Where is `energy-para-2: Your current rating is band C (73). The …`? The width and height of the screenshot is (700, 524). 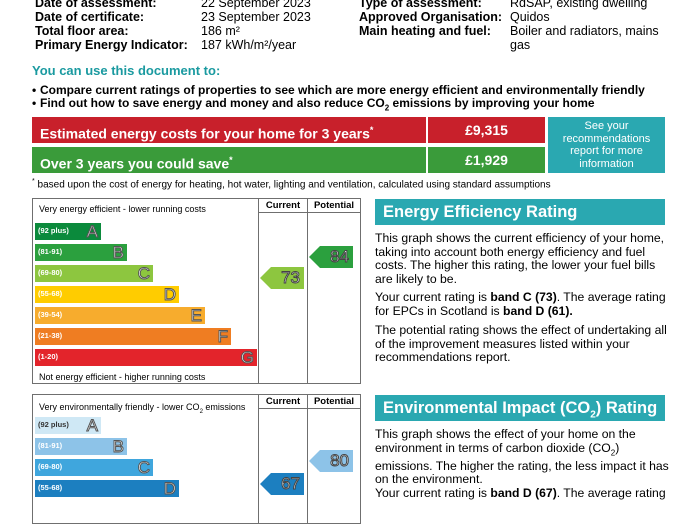
energy-para-2: Your current rating is band C (73). The … is located at coordinates (522, 304).